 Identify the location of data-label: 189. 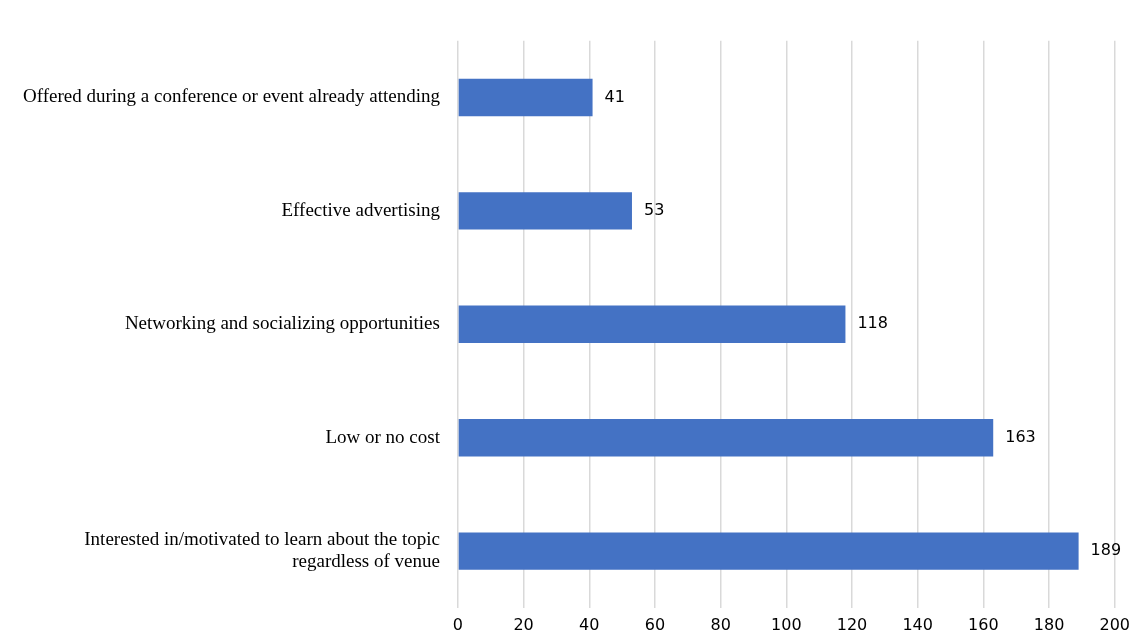
(1106, 550).